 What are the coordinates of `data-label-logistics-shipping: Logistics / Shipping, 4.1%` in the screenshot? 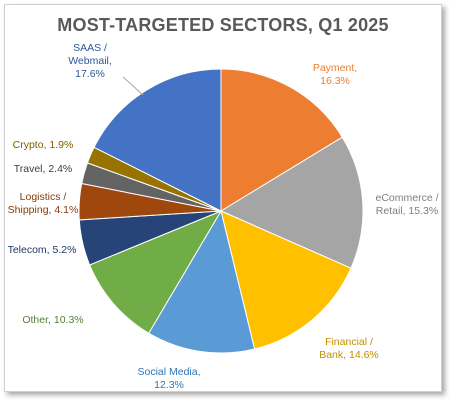 It's located at (43, 203).